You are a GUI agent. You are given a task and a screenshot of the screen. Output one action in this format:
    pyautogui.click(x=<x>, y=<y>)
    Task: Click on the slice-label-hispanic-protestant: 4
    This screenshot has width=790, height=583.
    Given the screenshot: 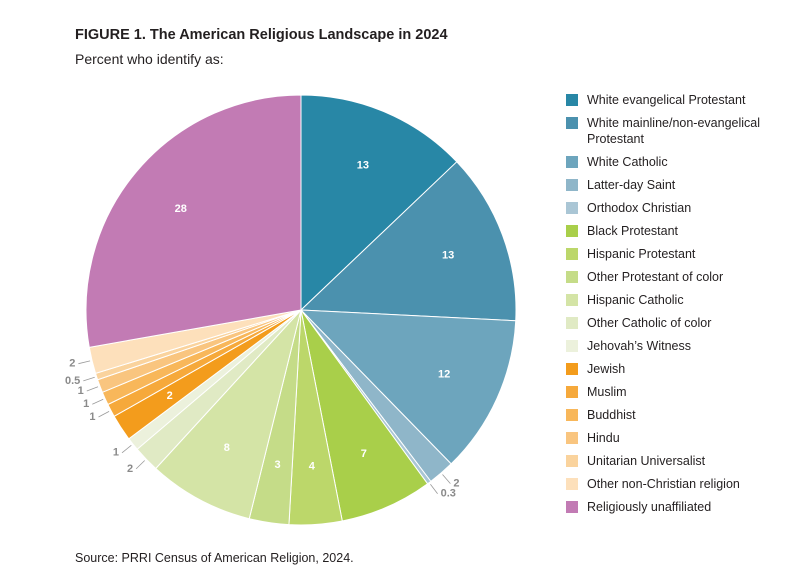 What is the action you would take?
    pyautogui.click(x=312, y=467)
    